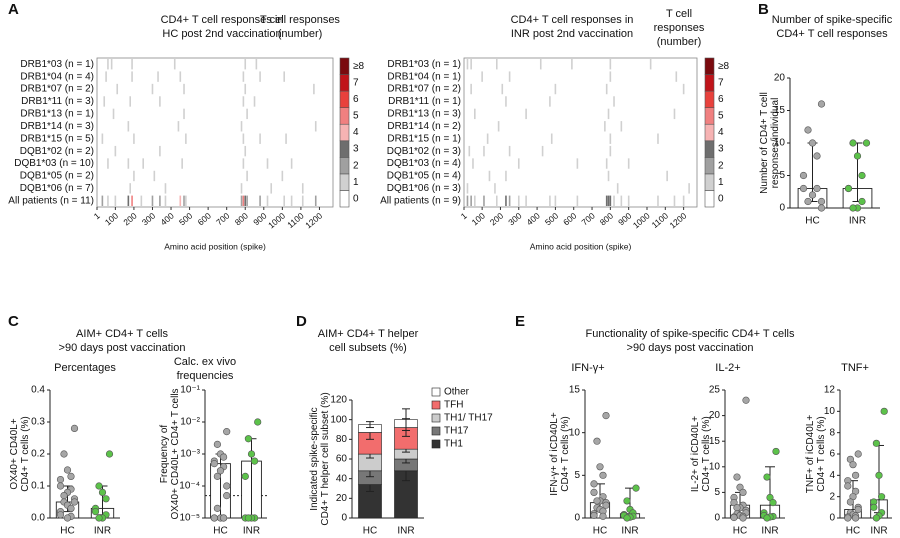 The image size is (900, 538). I want to click on x-tick-label: HC, so click(220, 531).